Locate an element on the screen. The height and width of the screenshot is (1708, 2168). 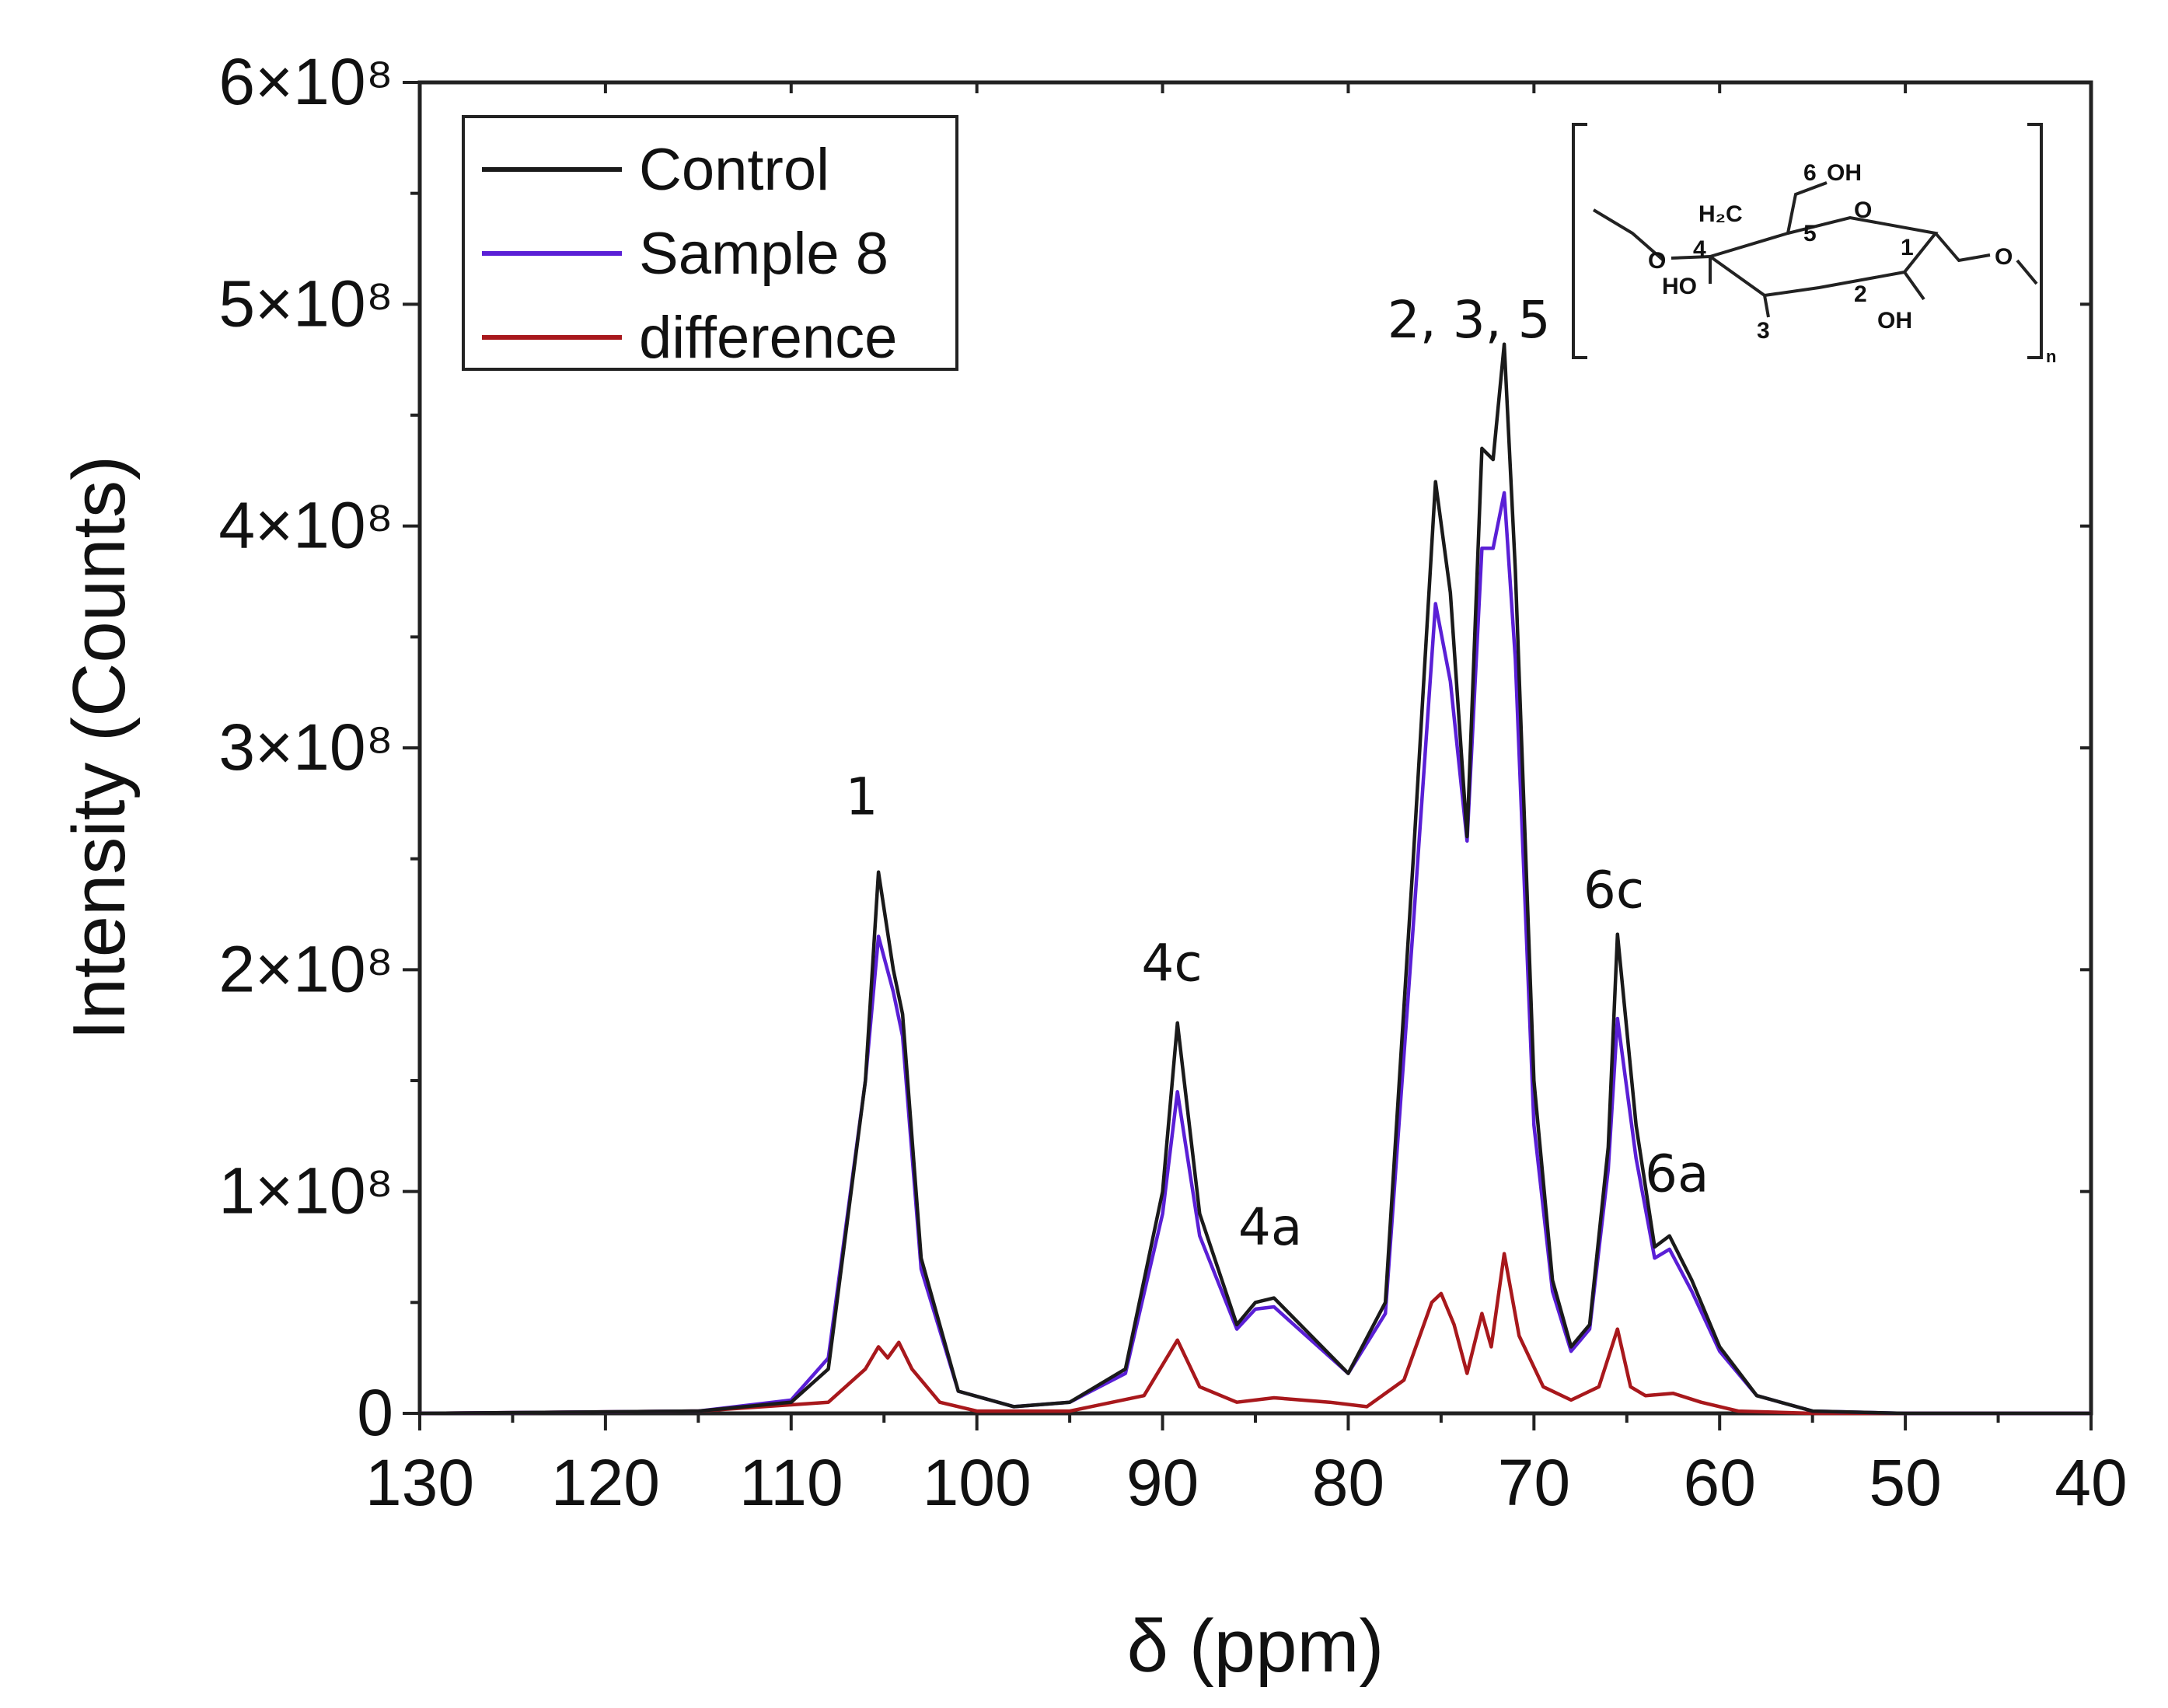
y-tick-label: 1×10⁸ is located at coordinates (305, 1191).